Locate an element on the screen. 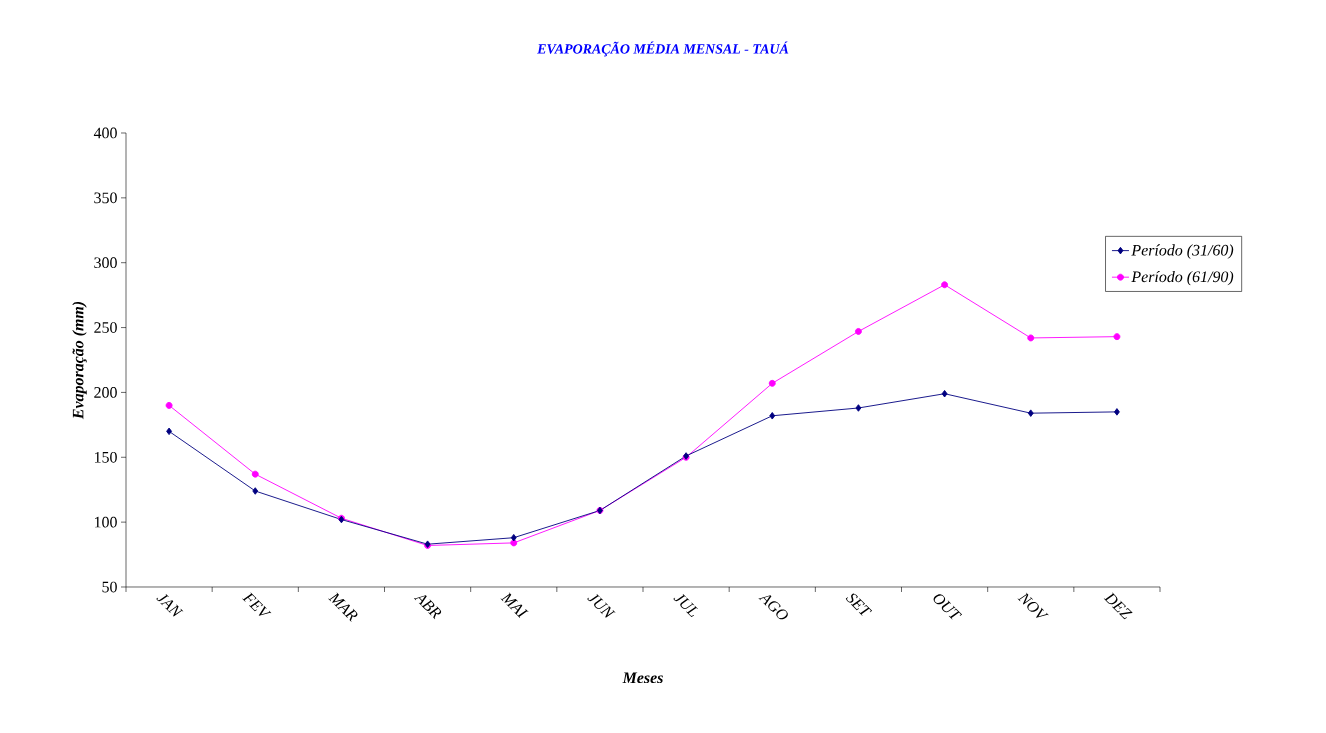  y-tick-label: 300 is located at coordinates (105, 263).